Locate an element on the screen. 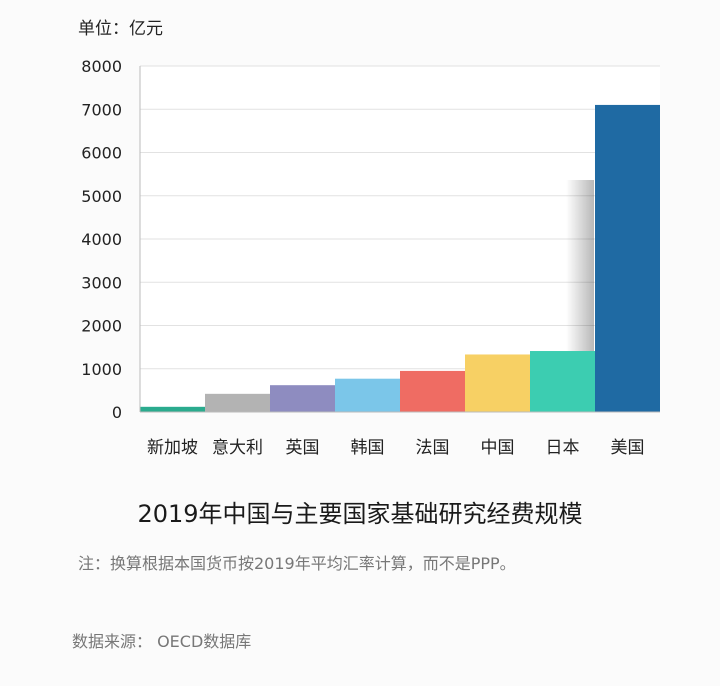 The height and width of the screenshot is (686, 720). y-tick-label: 2000 is located at coordinates (101, 326).